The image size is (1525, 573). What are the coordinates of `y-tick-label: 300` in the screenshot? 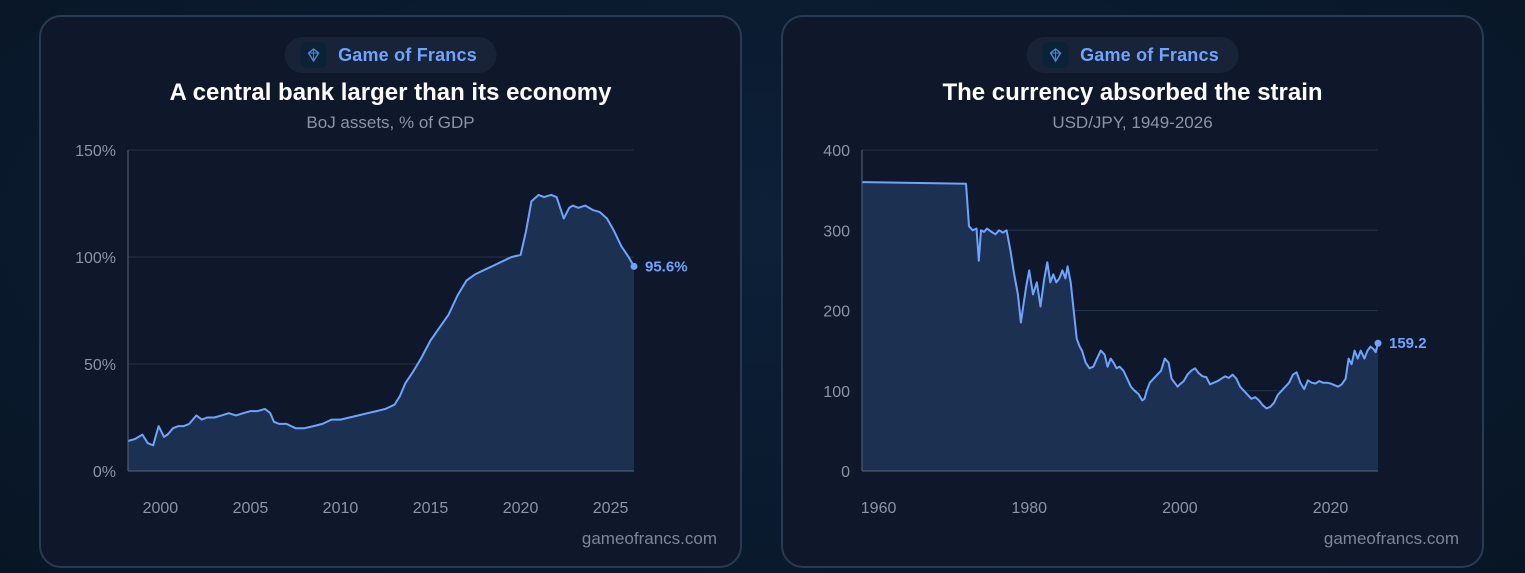 It's located at (836, 231).